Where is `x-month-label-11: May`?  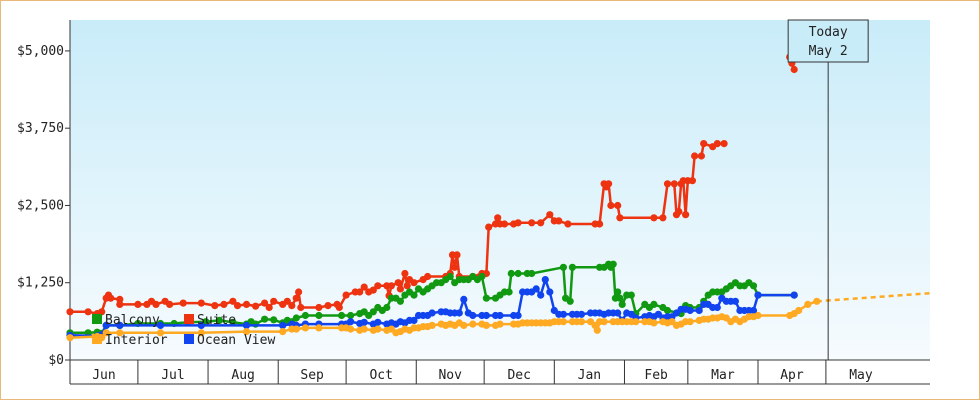 x-month-label-11: May is located at coordinates (861, 375).